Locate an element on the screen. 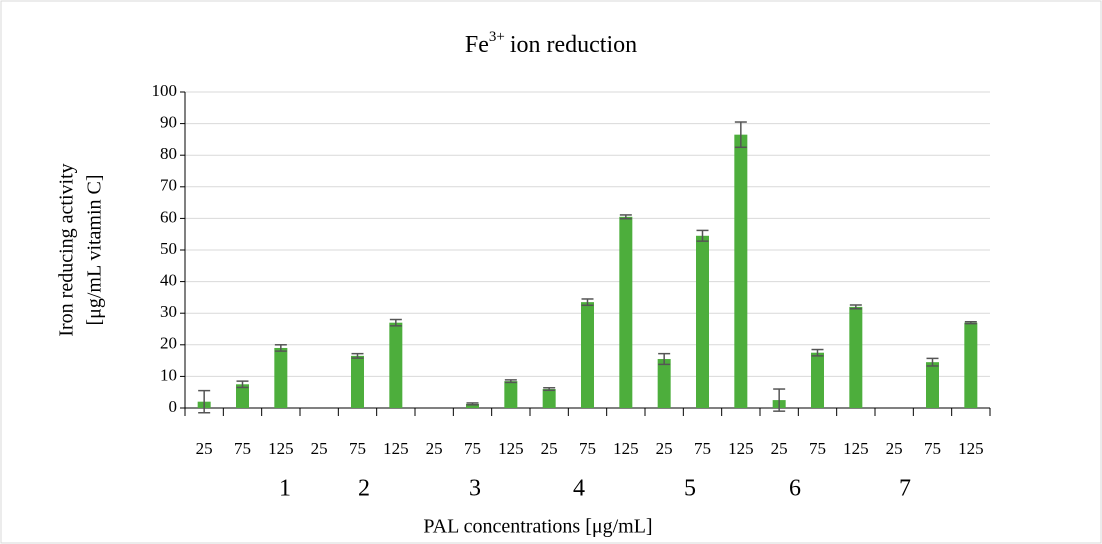 This screenshot has height=544, width=1102. y-tick-label: 40 is located at coordinates (168, 280).